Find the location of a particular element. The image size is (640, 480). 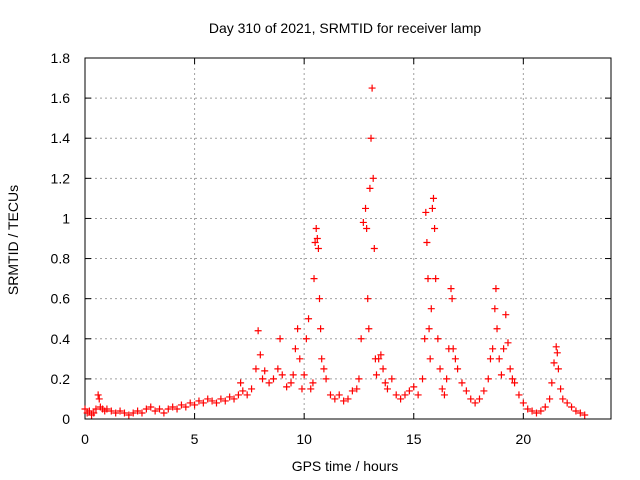

x-tick-label: 10 is located at coordinates (304, 439).